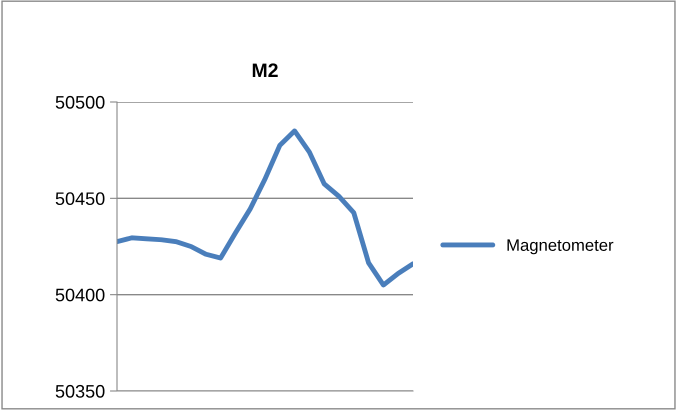 The width and height of the screenshot is (677, 410). I want to click on y-tick-label: 50350, so click(80, 391).